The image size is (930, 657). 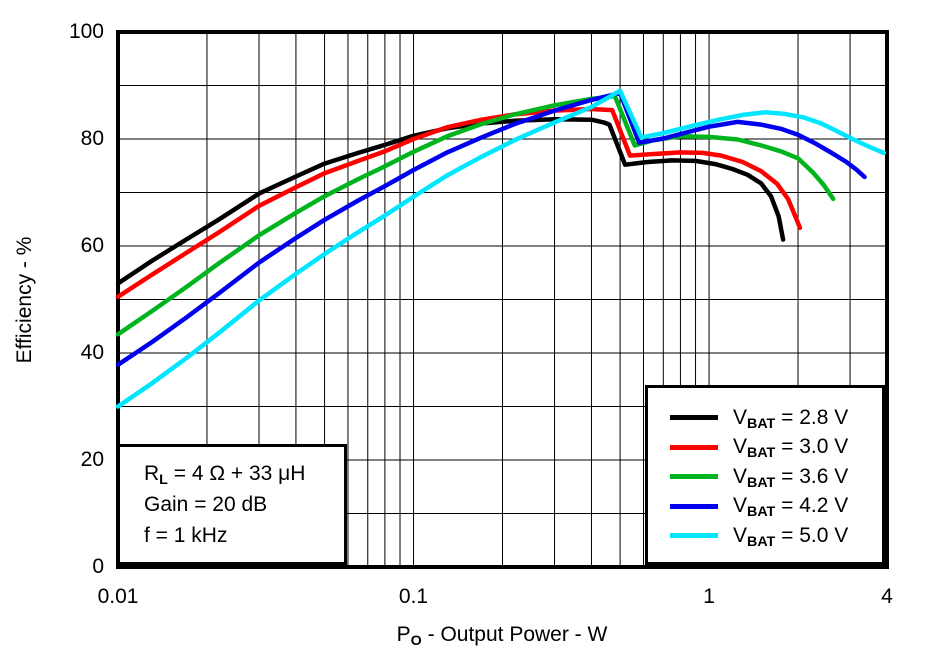 I want to click on legend-swatch-vbat-2.8, so click(x=694, y=418).